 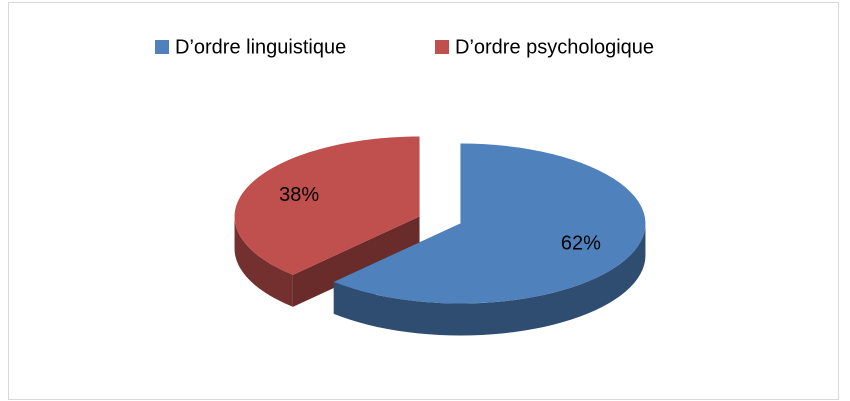 What do you see at coordinates (356, 261) in the screenshot?
I see `slice-wall` at bounding box center [356, 261].